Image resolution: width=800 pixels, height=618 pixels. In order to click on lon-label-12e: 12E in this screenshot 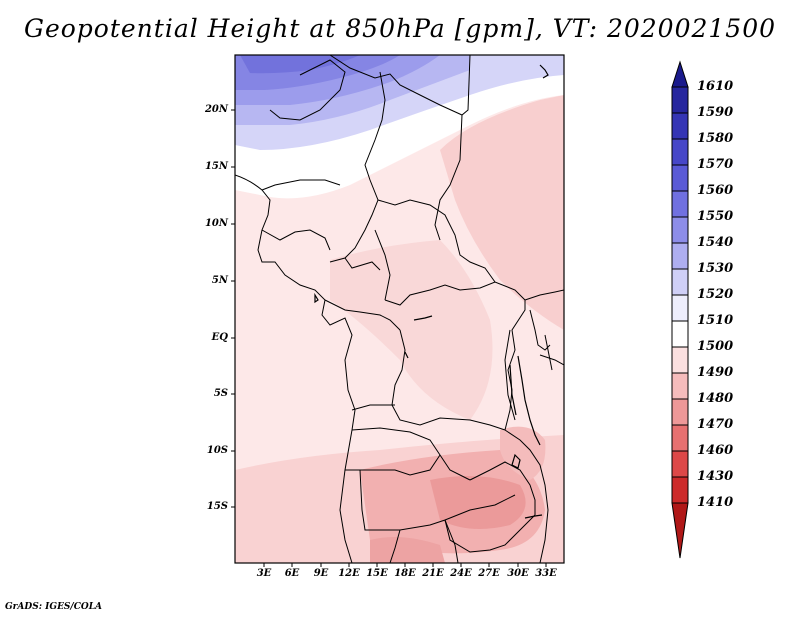, I will do `click(349, 573)`.